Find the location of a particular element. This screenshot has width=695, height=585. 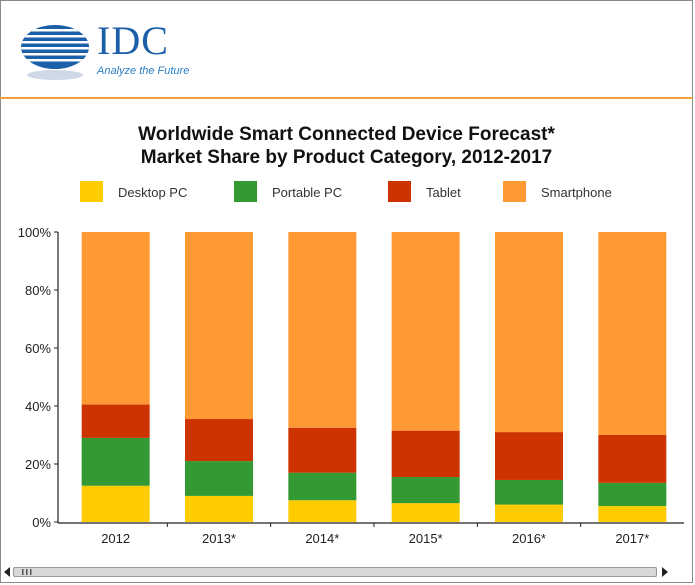

y-tick-label: 80% is located at coordinates (38, 290).